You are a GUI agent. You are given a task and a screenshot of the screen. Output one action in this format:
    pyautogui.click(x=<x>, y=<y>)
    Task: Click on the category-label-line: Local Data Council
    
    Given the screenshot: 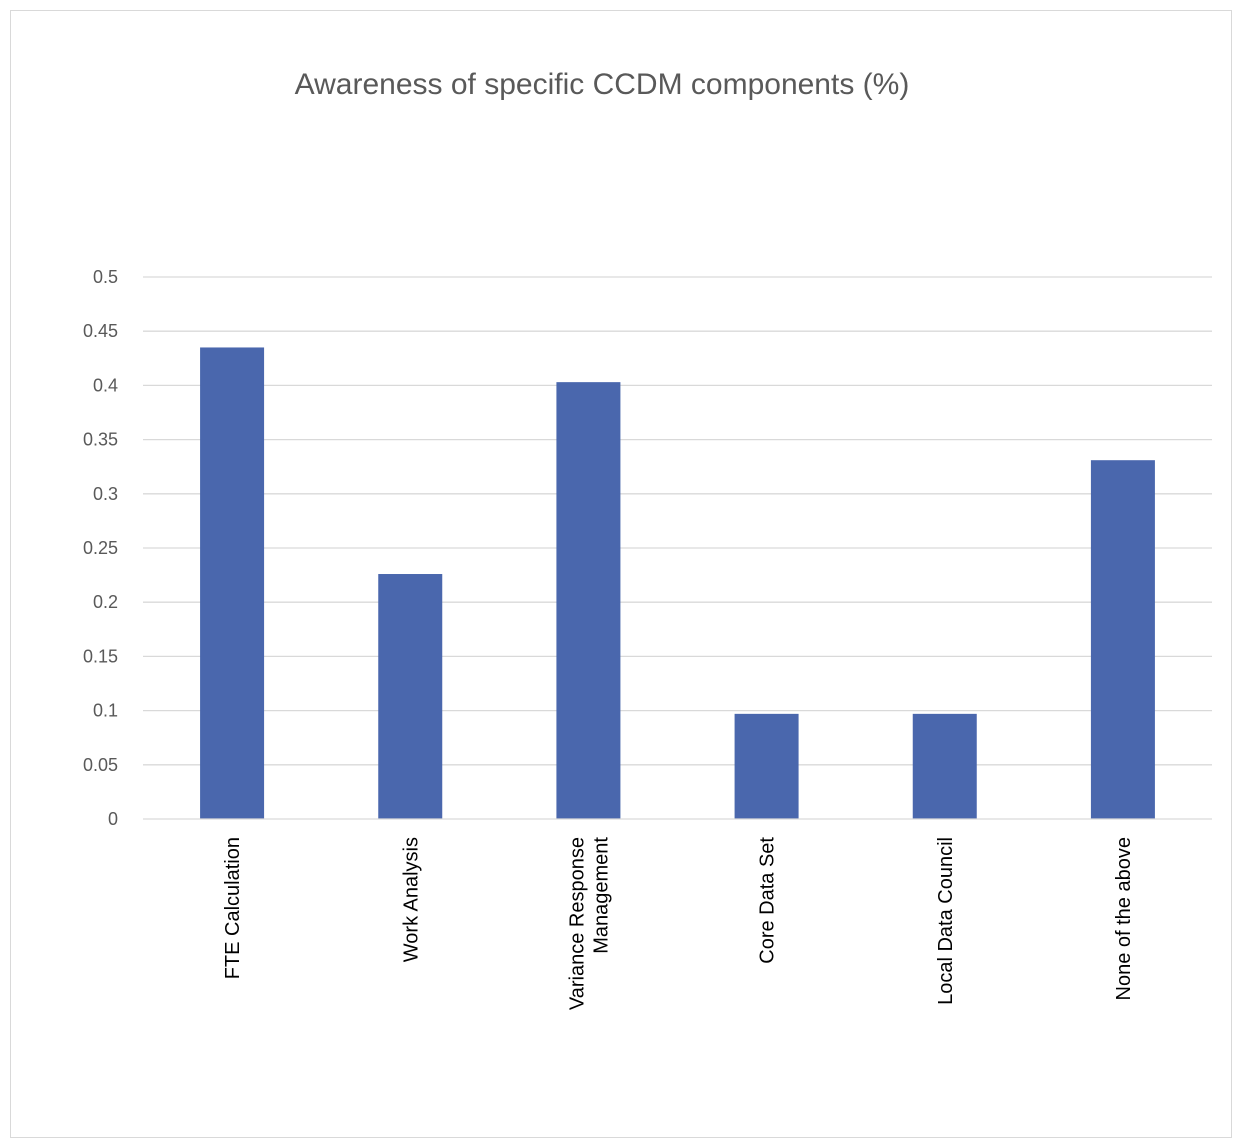 What is the action you would take?
    pyautogui.click(x=946, y=921)
    